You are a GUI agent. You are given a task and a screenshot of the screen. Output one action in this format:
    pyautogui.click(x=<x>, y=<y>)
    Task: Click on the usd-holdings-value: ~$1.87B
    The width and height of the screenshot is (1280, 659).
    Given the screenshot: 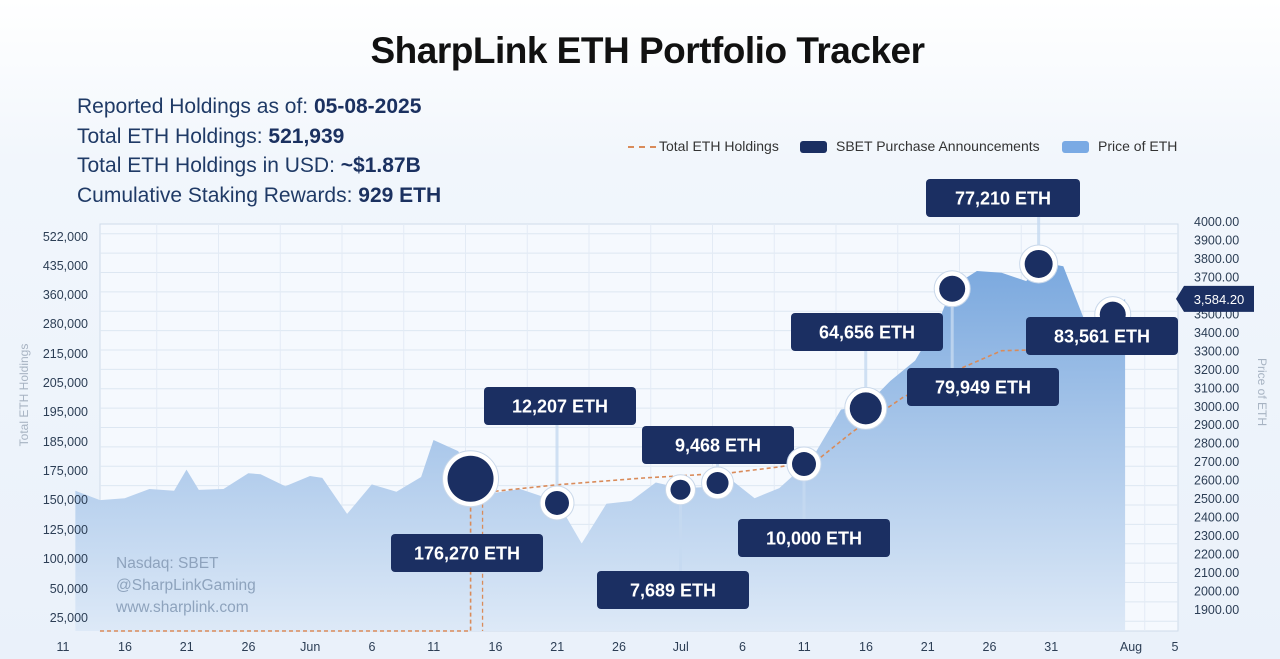 What is the action you would take?
    pyautogui.click(x=380, y=165)
    